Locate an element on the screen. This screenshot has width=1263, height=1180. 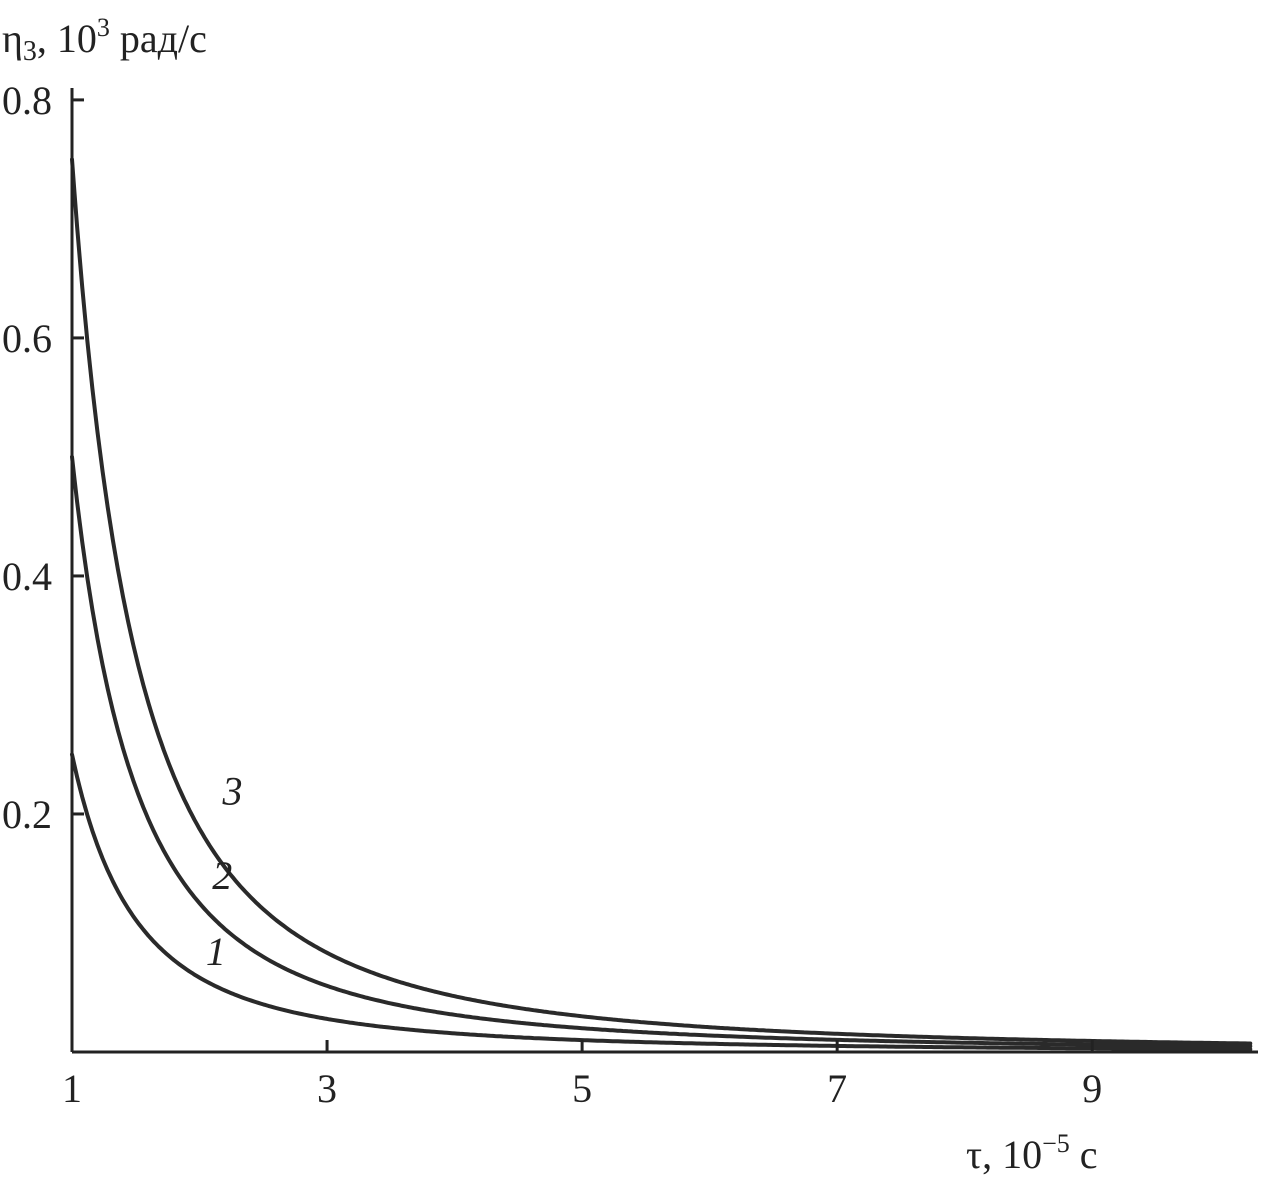
y-axis-title: η3, 103 рад/с is located at coordinates (104, 40).